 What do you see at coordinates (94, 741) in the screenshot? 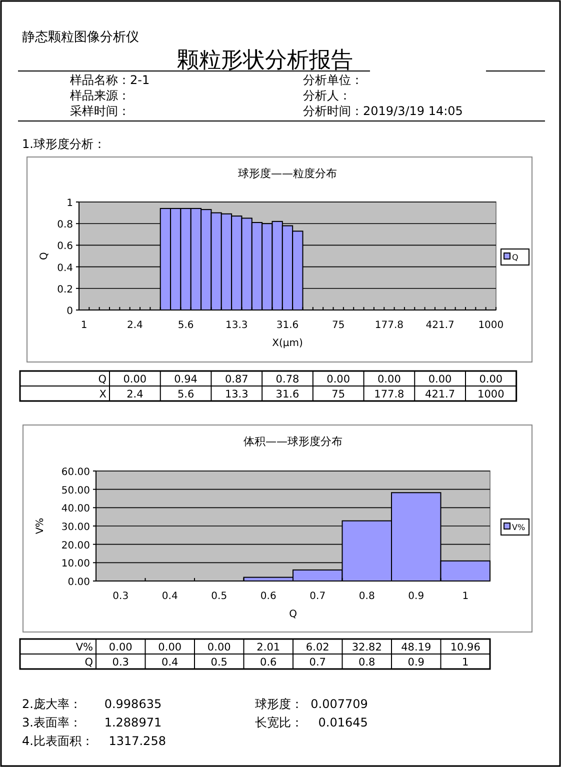
I see `text: 4.比表面积： 1317.258` at bounding box center [94, 741].